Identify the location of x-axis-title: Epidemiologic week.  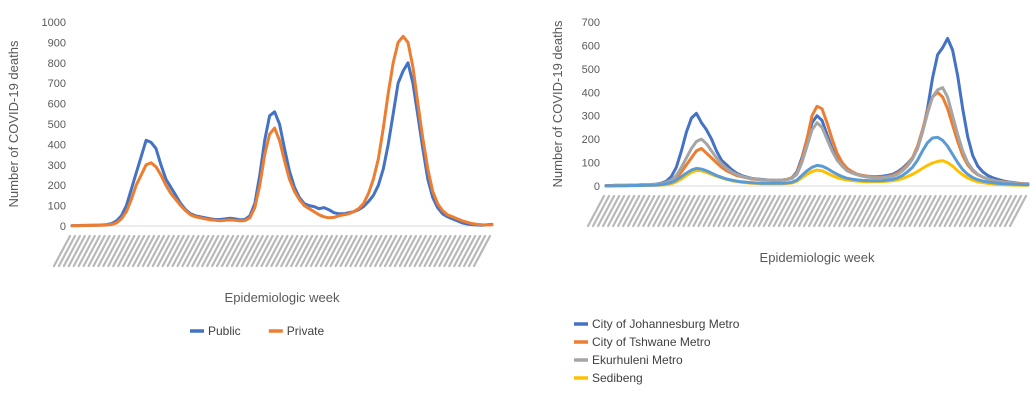
(282, 297).